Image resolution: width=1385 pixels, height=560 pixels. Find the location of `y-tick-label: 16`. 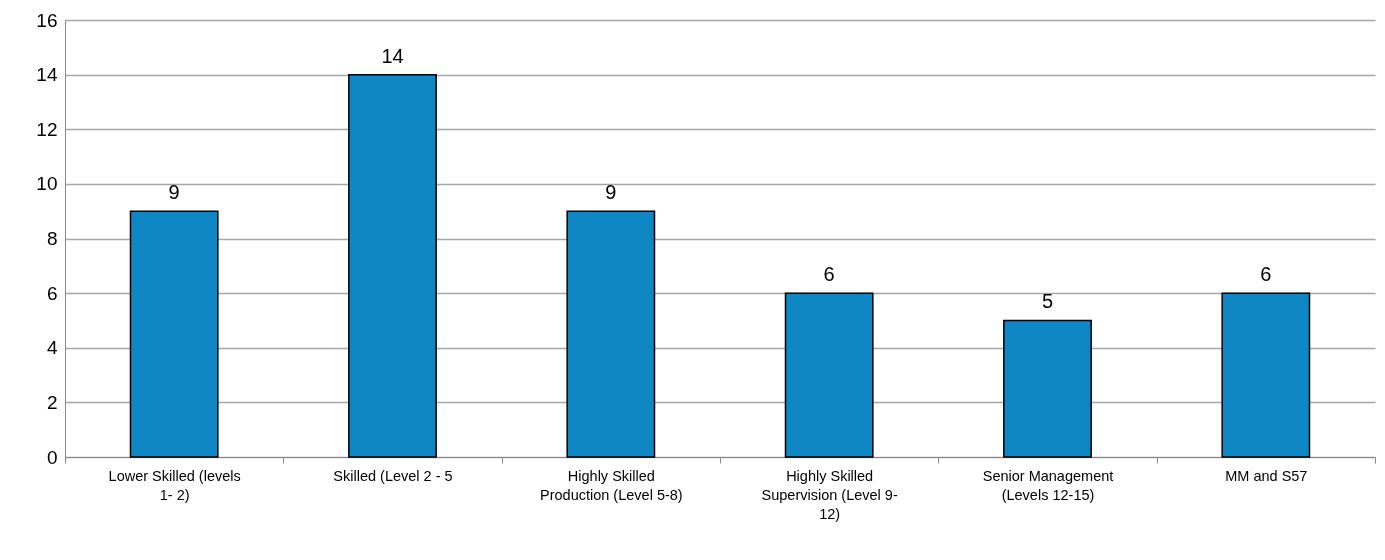

y-tick-label: 16 is located at coordinates (47, 20).